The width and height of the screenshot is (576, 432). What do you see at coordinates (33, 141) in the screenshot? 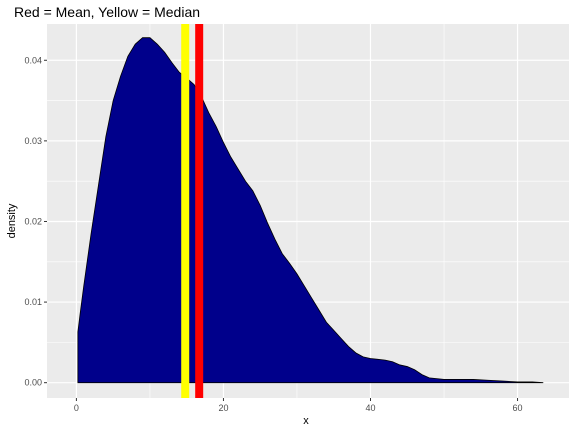
I see `y-tick-label: 0.03` at bounding box center [33, 141].